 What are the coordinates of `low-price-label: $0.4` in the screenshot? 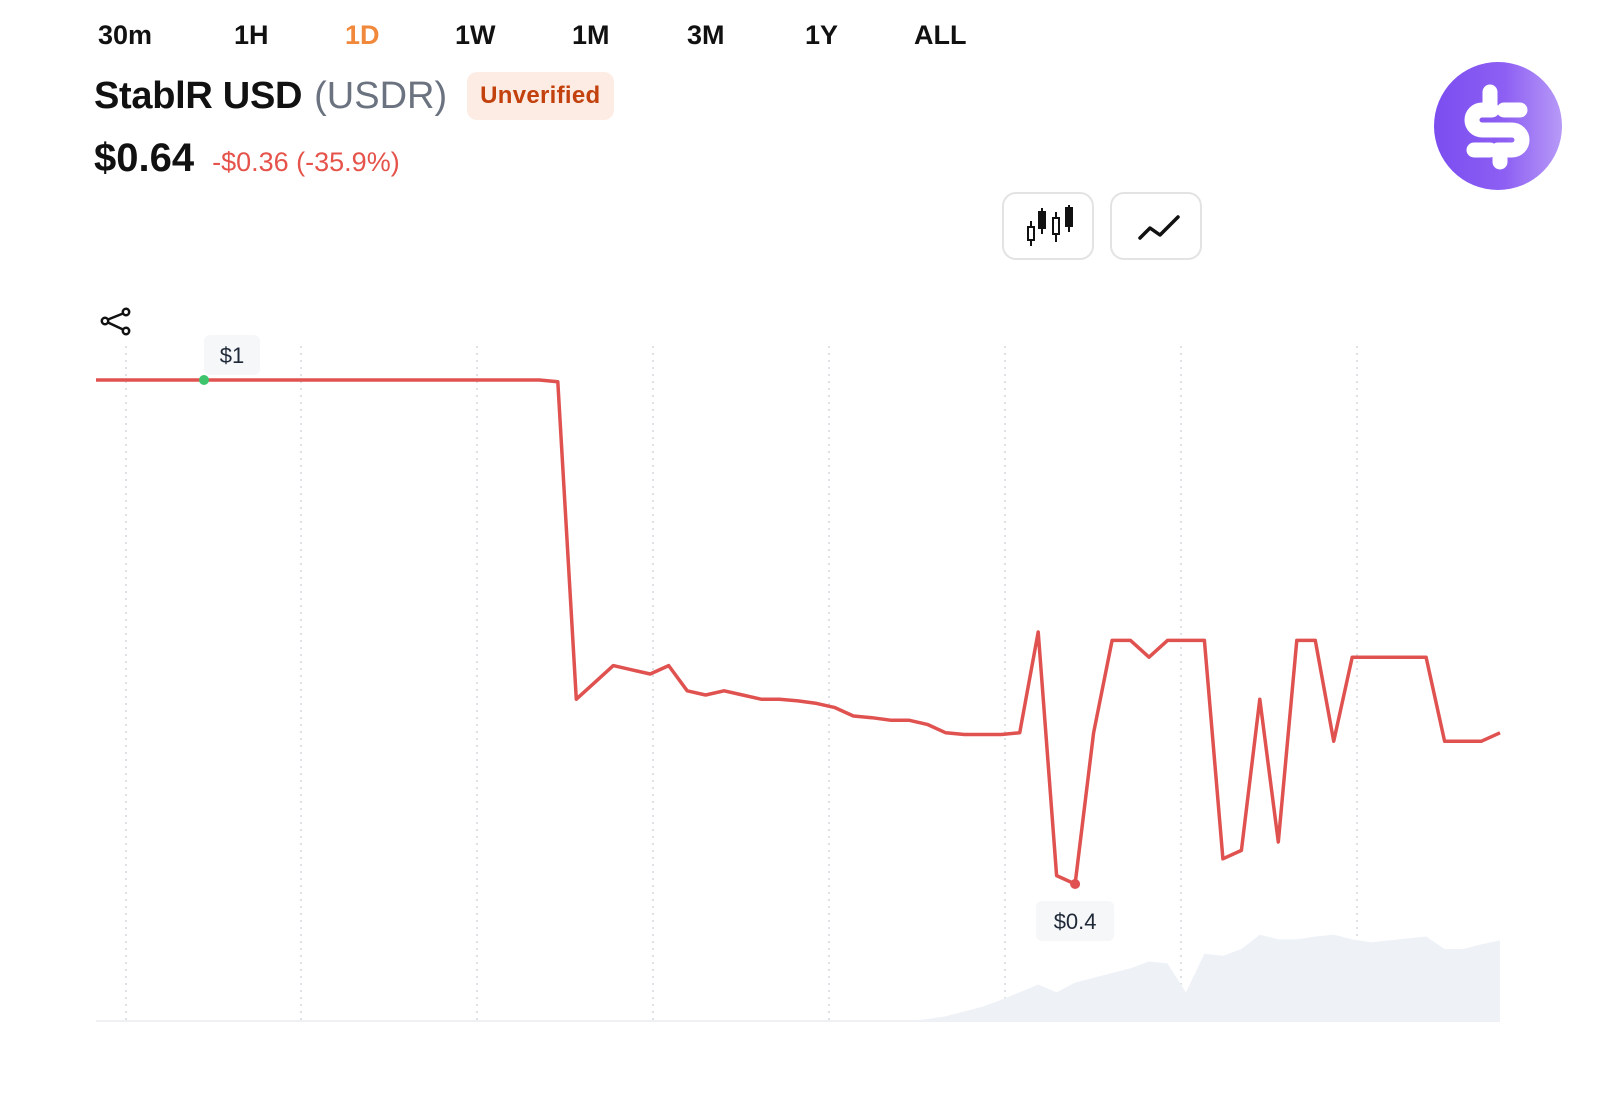 It's located at (1075, 921).